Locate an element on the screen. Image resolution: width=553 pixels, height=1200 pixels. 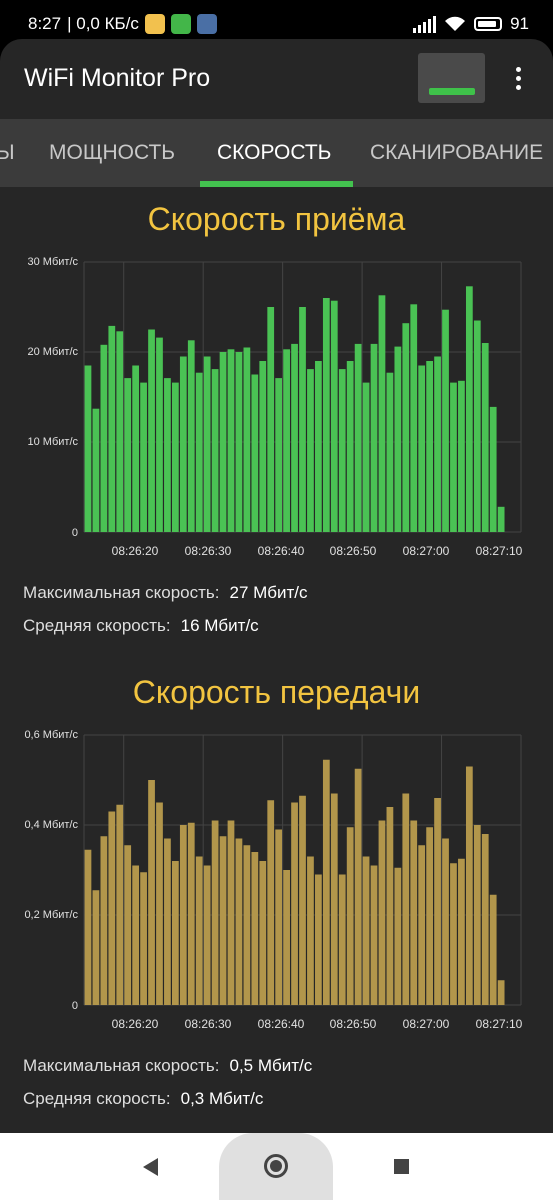
back-icon is located at coordinates (150, 1167).